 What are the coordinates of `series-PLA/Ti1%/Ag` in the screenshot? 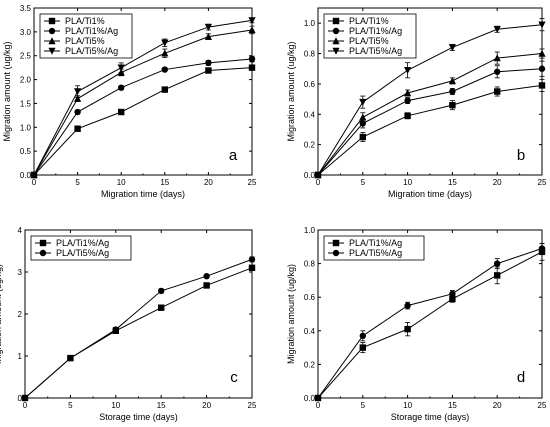 It's located at (430, 119).